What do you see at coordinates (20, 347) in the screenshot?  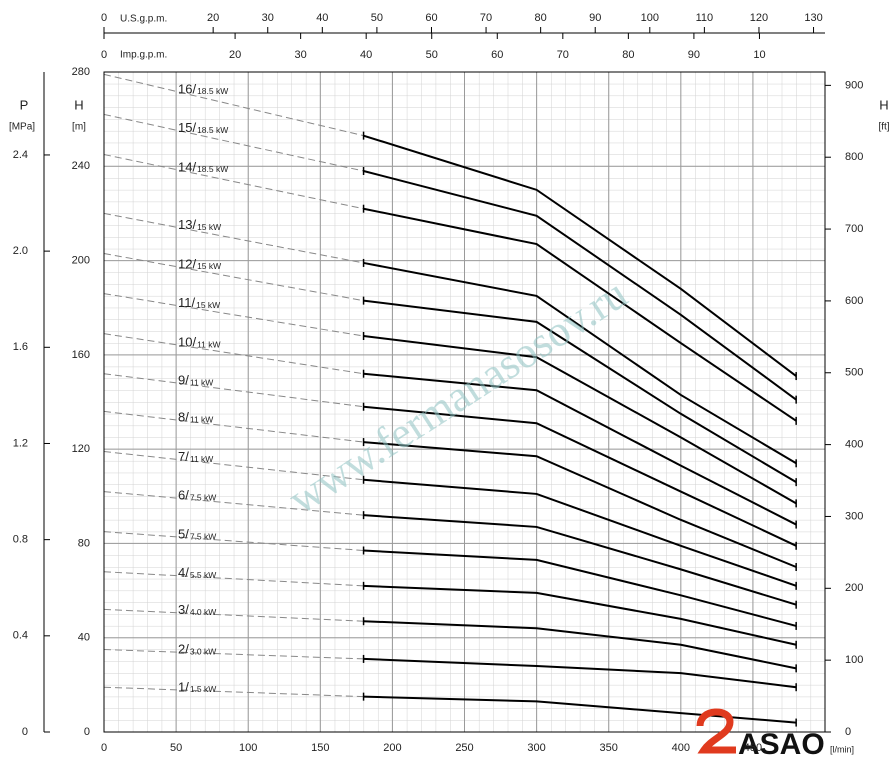 I see `p-tick-label: 1.6` at bounding box center [20, 347].